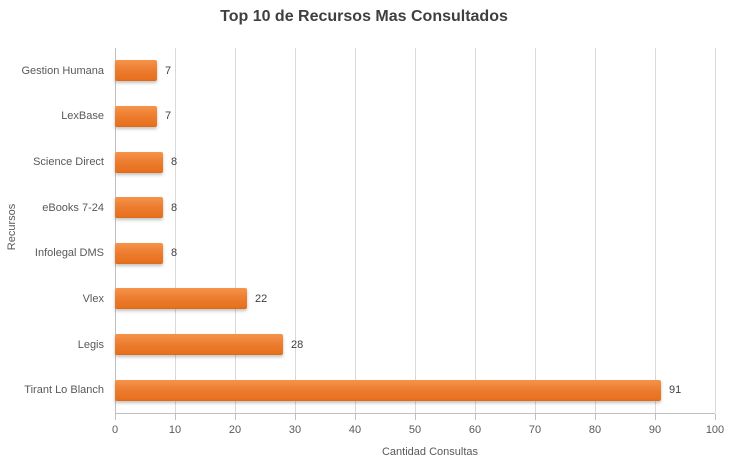  I want to click on x-tick-label: 90, so click(655, 430).